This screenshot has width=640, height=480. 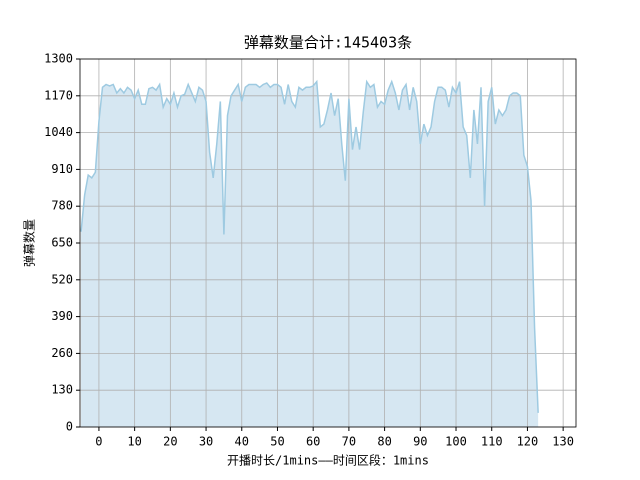 What do you see at coordinates (328, 460) in the screenshot?
I see `x-axis-label: 开播时长/1mins——时间区段：1mins` at bounding box center [328, 460].